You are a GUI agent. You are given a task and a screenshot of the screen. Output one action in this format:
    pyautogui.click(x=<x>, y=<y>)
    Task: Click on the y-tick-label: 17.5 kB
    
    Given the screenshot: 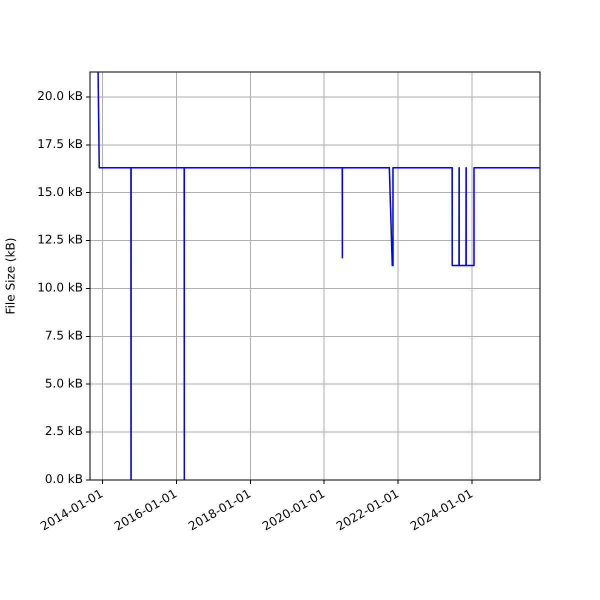 What is the action you would take?
    pyautogui.click(x=60, y=143)
    